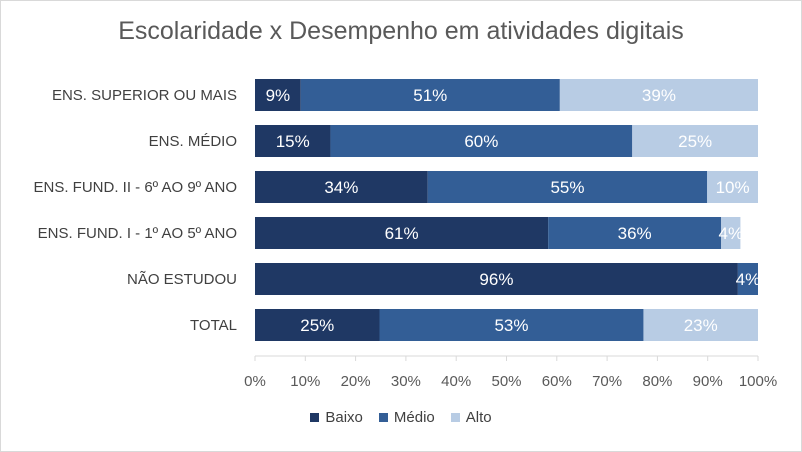 The height and width of the screenshot is (452, 802). Describe the element at coordinates (478, 417) in the screenshot. I see `legend-label: Alto` at that location.